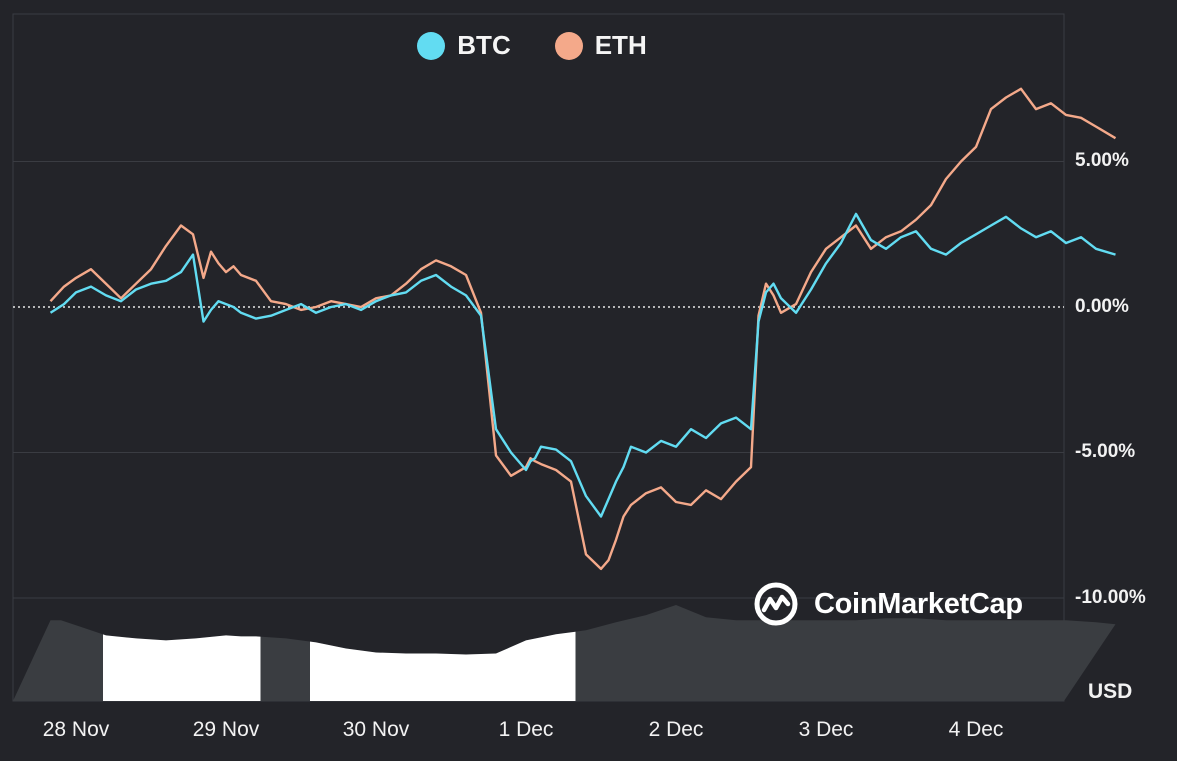 This screenshot has height=761, width=1177. I want to click on y-tick-label: -10.00%, so click(1110, 597).